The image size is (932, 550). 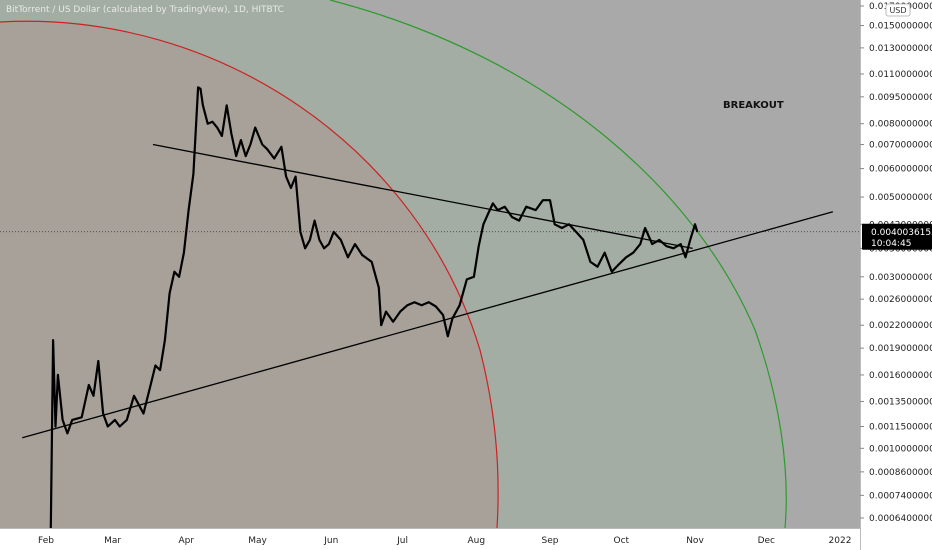 I want to click on y-tick-label: 0.0130000000, so click(x=900, y=49).